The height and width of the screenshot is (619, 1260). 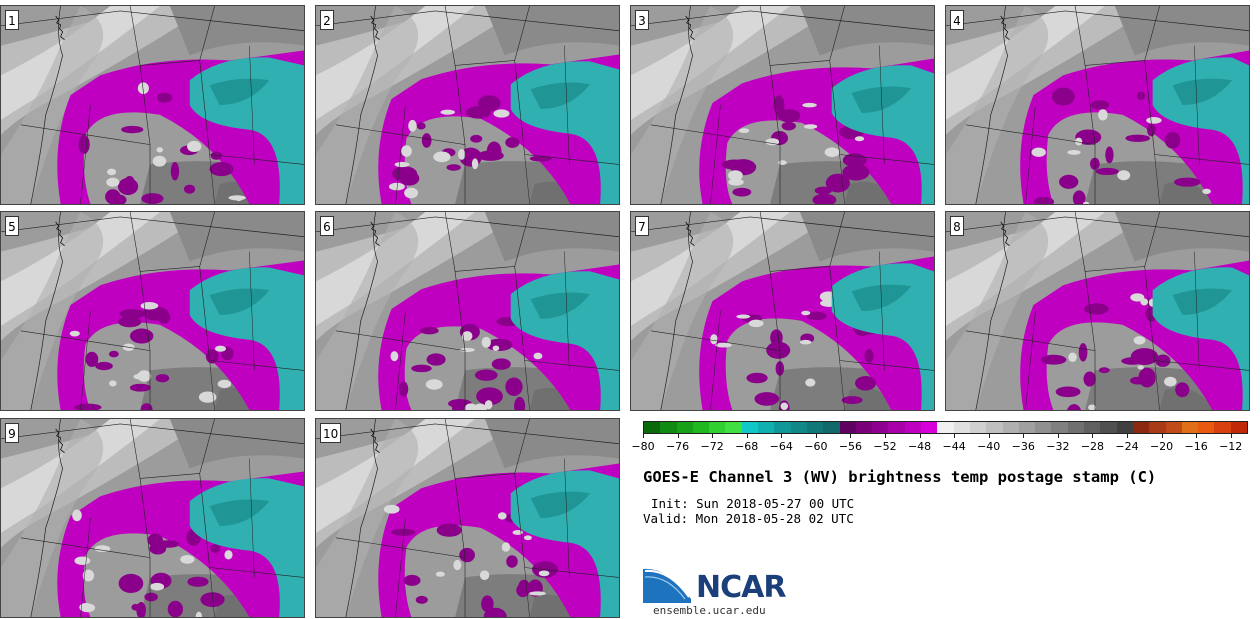 What do you see at coordinates (781, 446) in the screenshot?
I see `colorbar-tick-label: −64` at bounding box center [781, 446].